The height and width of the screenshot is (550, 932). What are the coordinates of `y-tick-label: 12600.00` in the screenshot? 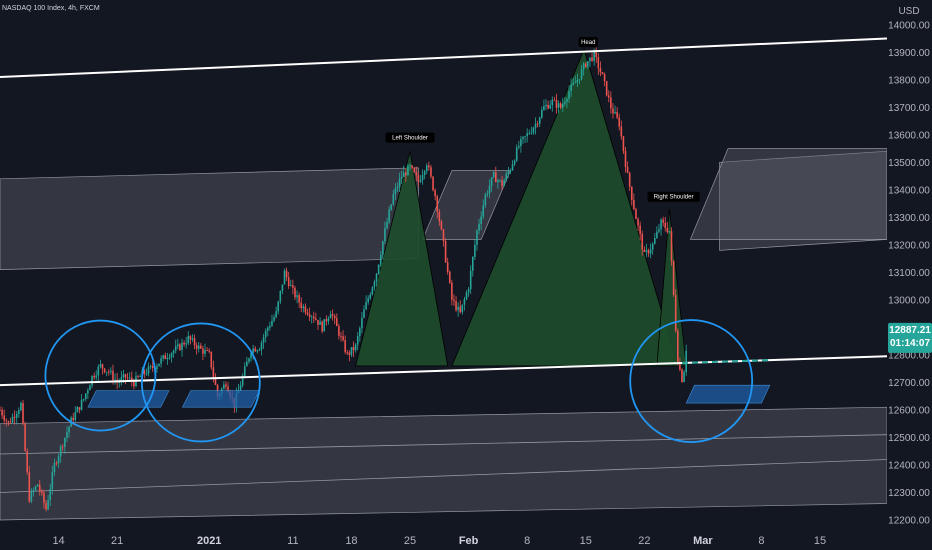 It's located at (909, 410).